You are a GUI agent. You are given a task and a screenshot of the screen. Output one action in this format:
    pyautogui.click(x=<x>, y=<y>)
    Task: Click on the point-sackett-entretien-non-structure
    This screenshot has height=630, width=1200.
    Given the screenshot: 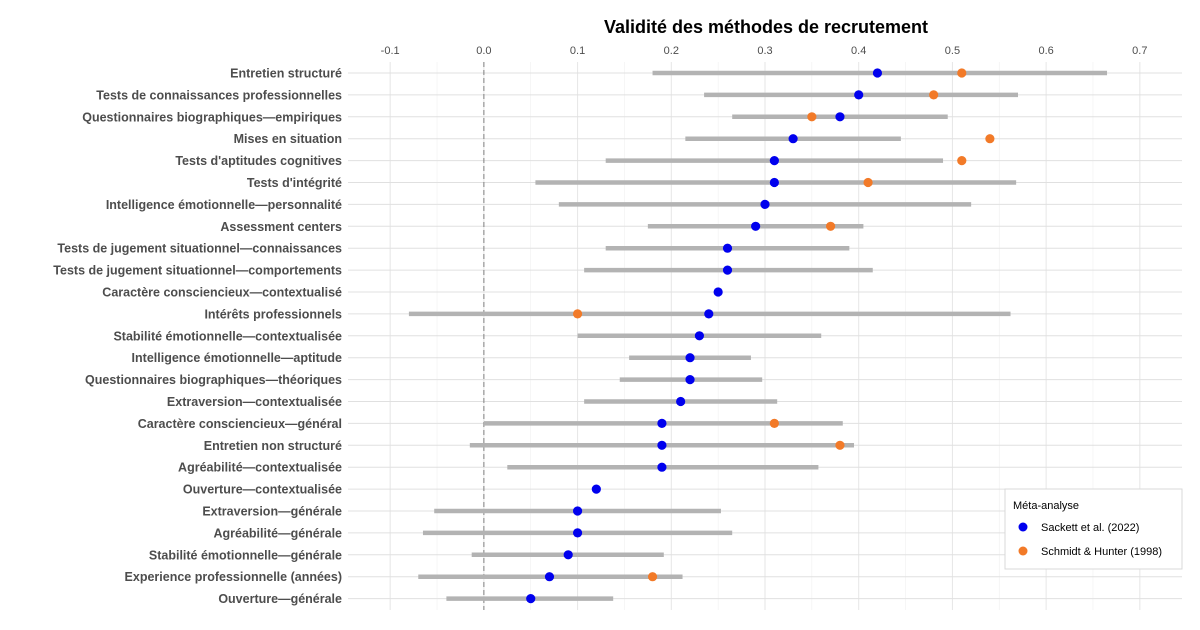 What is the action you would take?
    pyautogui.click(x=662, y=445)
    